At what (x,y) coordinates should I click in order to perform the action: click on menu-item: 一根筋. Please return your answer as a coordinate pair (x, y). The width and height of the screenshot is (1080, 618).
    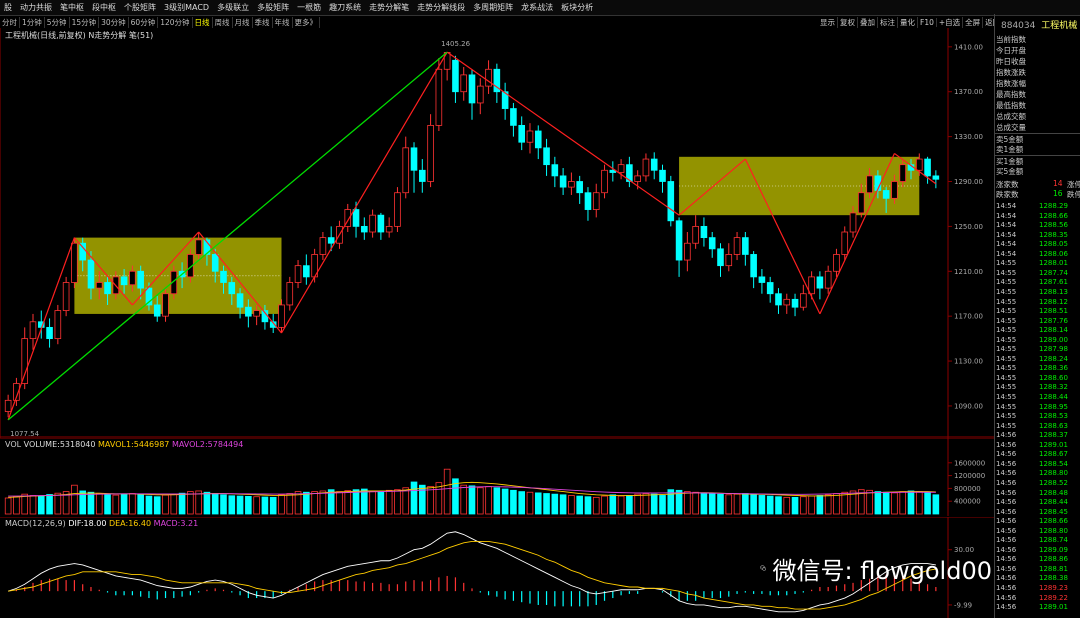
    Looking at the image, I should click on (309, 7).